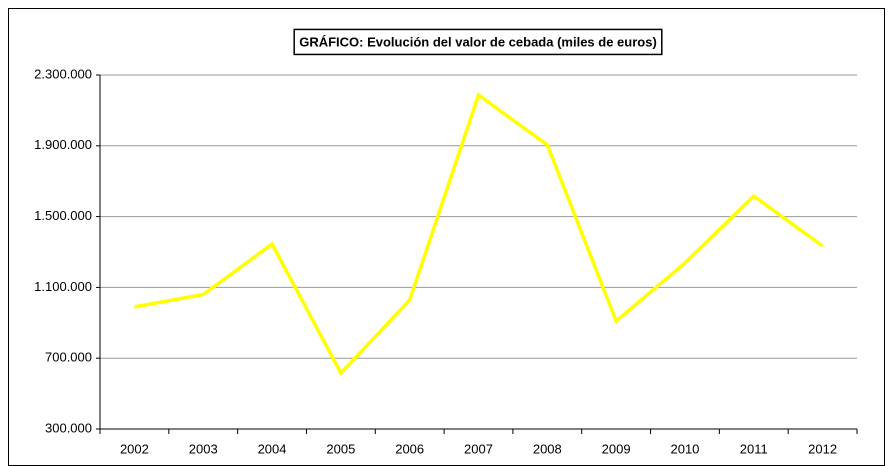  Describe the element at coordinates (754, 448) in the screenshot. I see `x-tick-label: 2011` at that location.